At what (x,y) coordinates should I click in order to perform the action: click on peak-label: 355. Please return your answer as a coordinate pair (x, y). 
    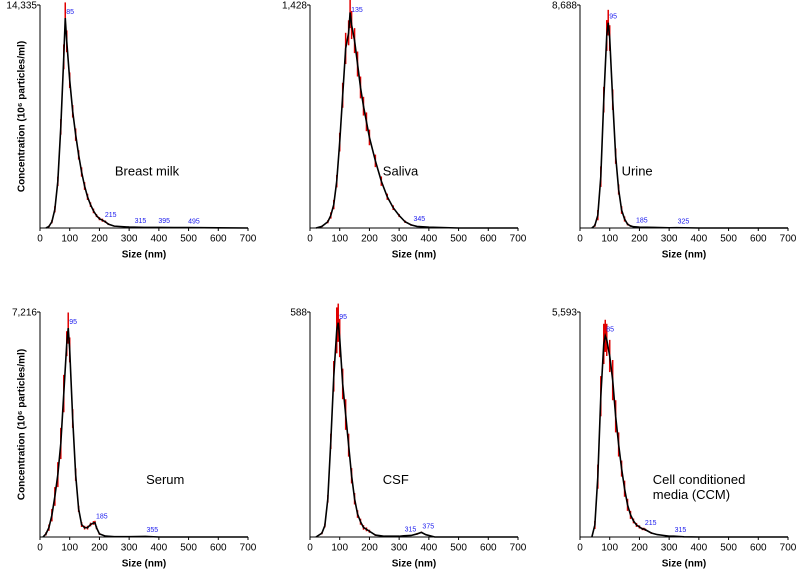
    Looking at the image, I should click on (152, 530).